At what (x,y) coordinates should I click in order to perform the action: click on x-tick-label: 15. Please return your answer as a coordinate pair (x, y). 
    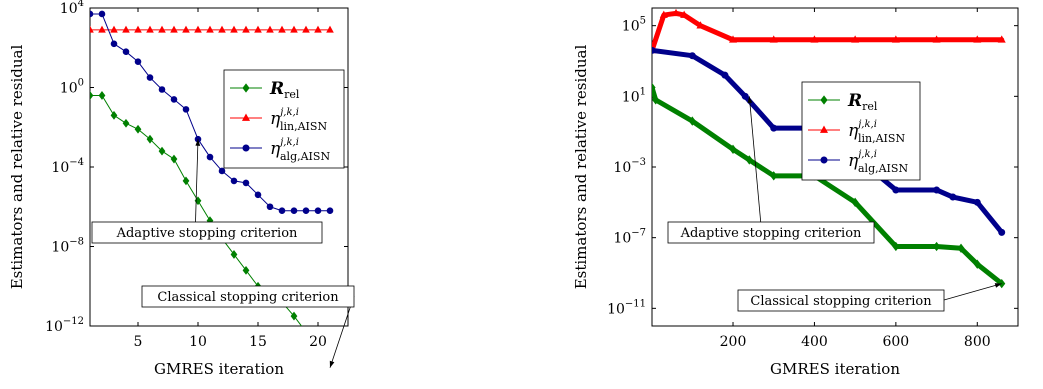
    Looking at the image, I should click on (258, 342).